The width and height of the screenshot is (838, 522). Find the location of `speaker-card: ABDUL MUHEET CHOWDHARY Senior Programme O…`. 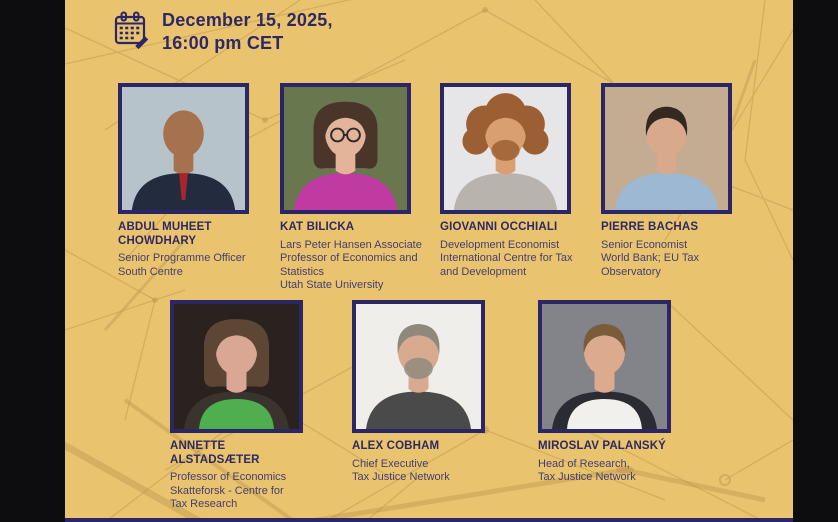

speaker-card: ABDUL MUHEET CHOWDHARY Senior Programme O… is located at coordinates (204, 181).